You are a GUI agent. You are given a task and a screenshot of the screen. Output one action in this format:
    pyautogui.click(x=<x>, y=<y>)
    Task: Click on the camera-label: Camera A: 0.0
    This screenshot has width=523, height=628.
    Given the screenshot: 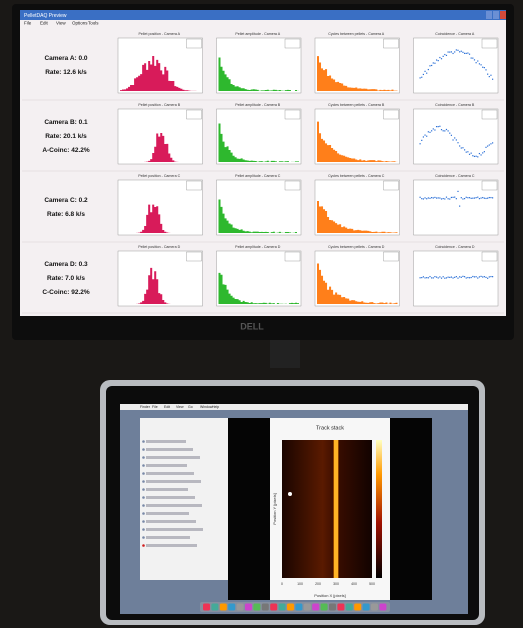 What is the action you would take?
    pyautogui.click(x=65, y=58)
    